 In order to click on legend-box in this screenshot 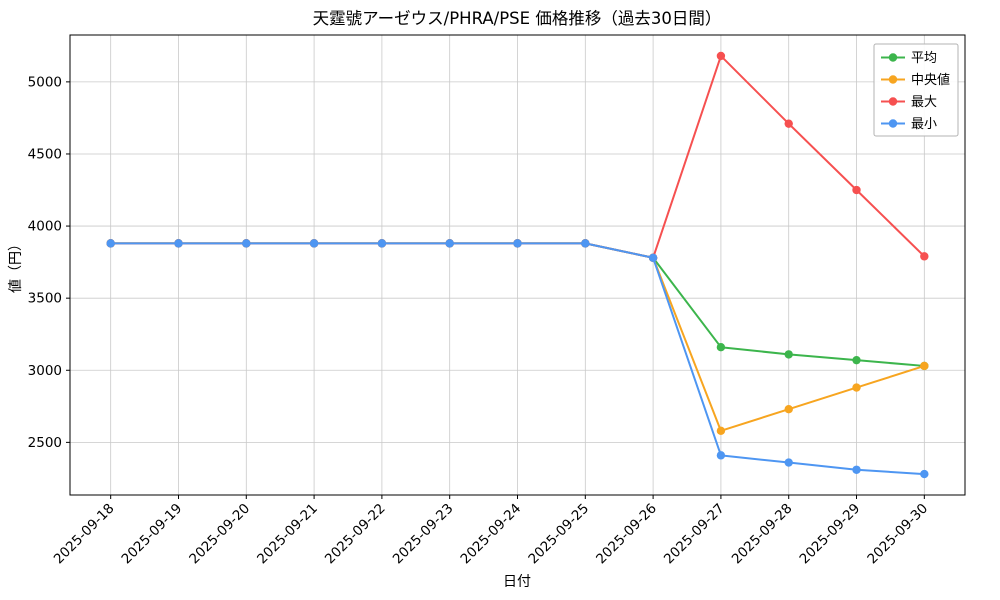, I will do `click(916, 90)`.